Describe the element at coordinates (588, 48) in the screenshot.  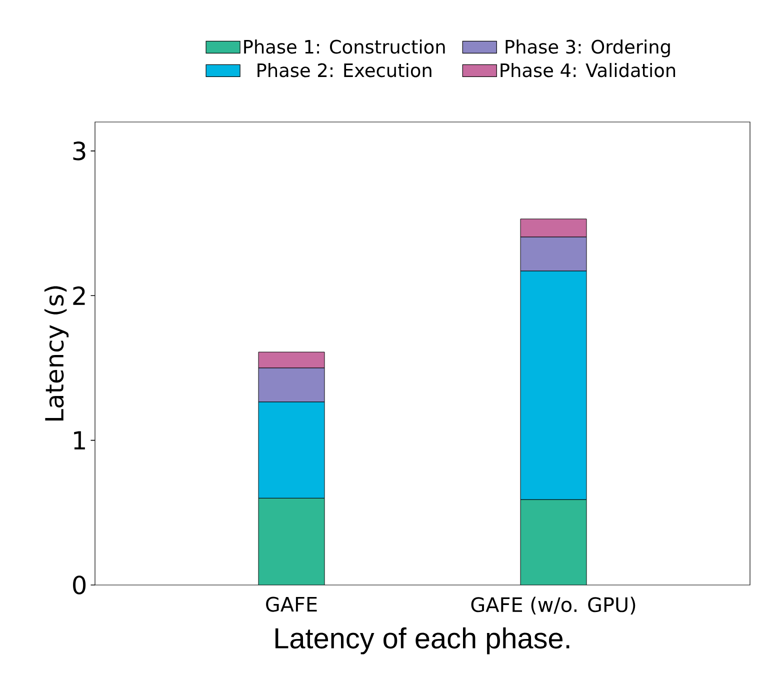
I see `legend-label: Phase 3: Ordering` at that location.